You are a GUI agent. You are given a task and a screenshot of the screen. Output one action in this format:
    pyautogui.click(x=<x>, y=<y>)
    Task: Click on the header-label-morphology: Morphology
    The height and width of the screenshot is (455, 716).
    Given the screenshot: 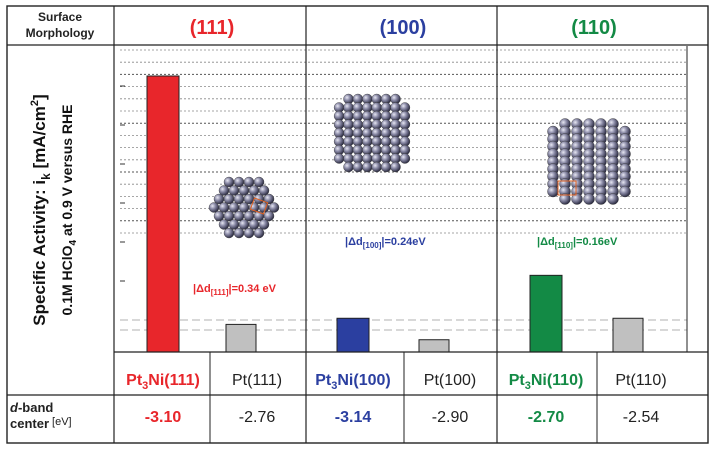 What is the action you would take?
    pyautogui.click(x=60, y=33)
    